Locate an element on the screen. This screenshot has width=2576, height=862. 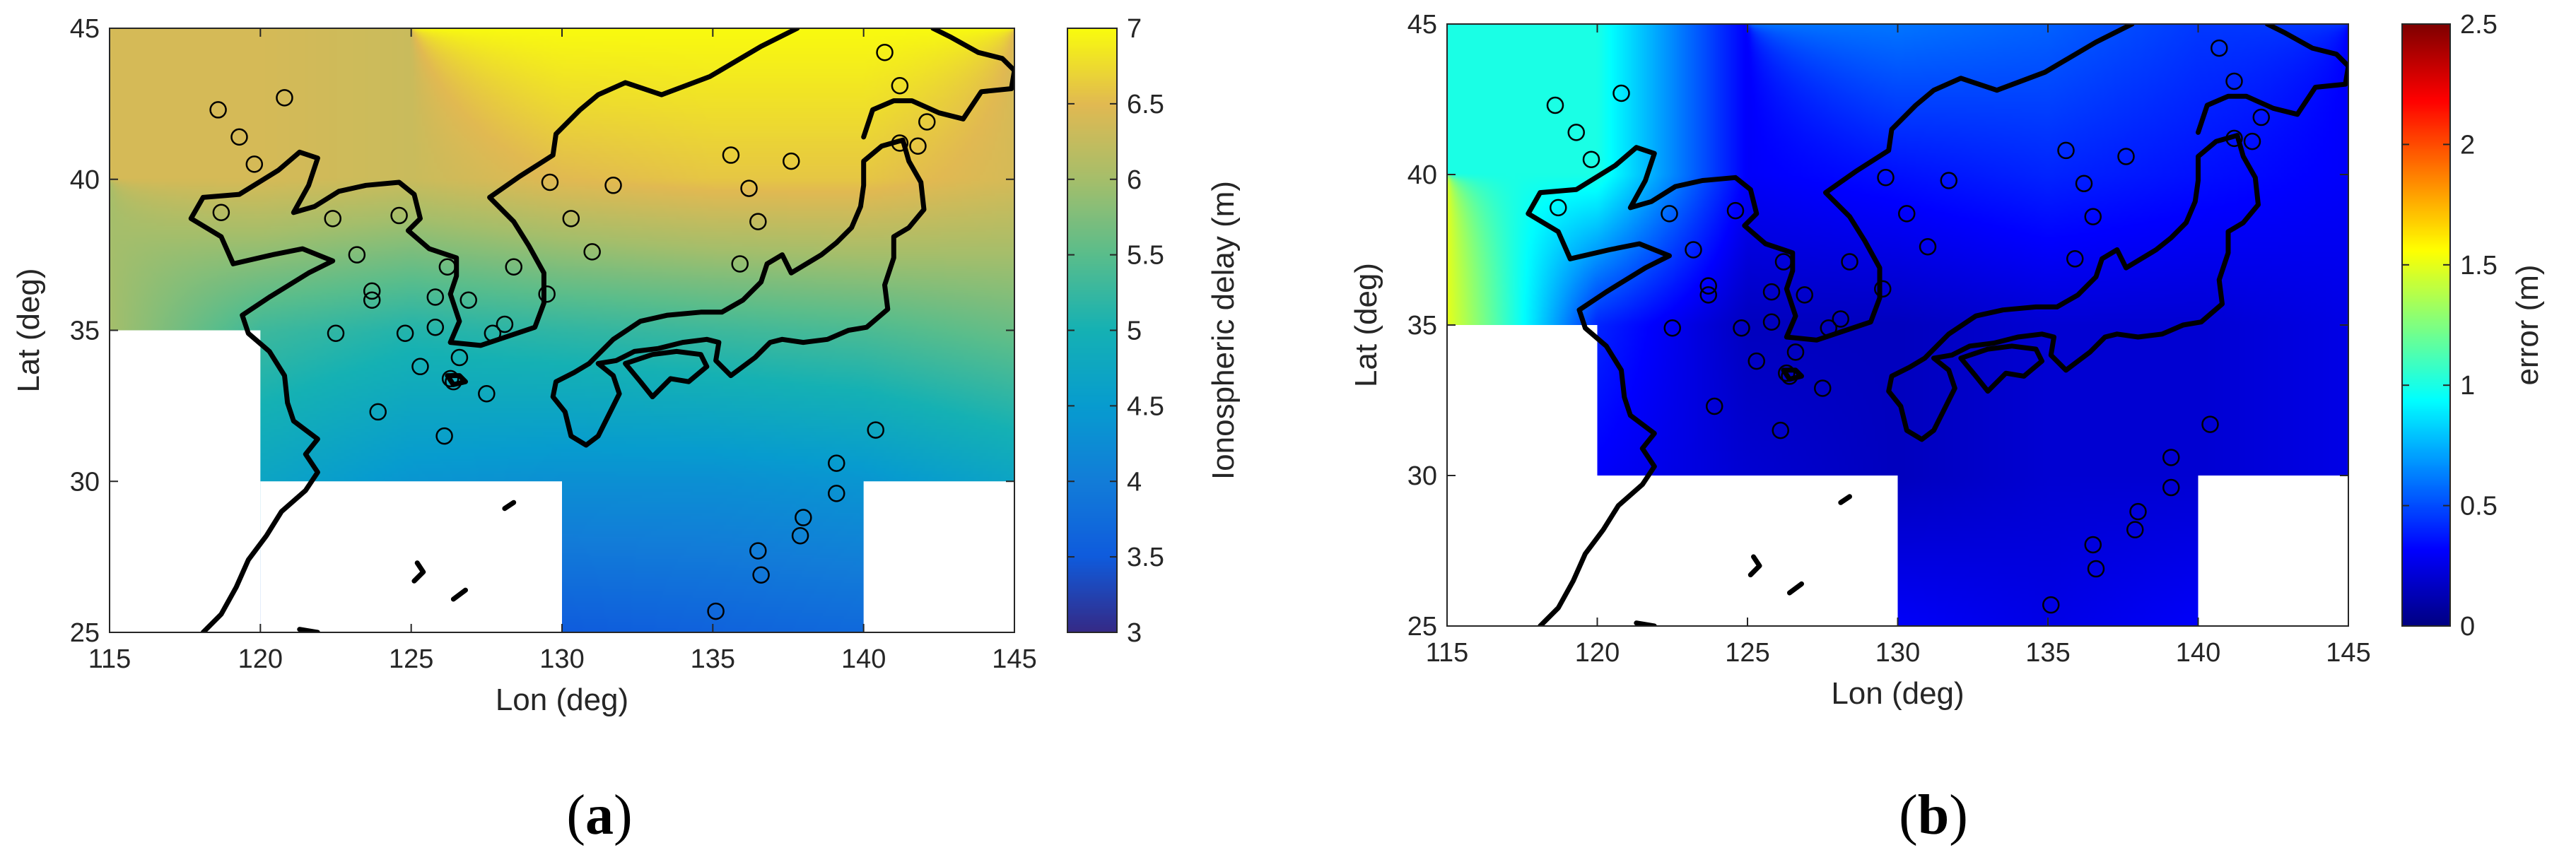
panel-caption-letter: b is located at coordinates (1934, 815).